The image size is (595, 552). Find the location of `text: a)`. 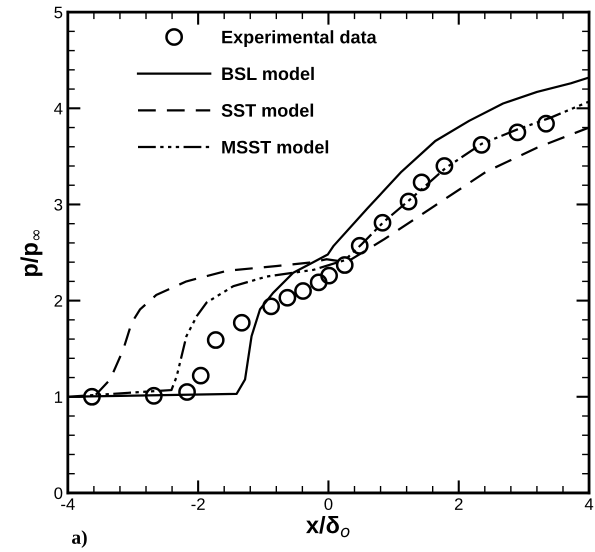

text: a) is located at coordinates (79, 539).